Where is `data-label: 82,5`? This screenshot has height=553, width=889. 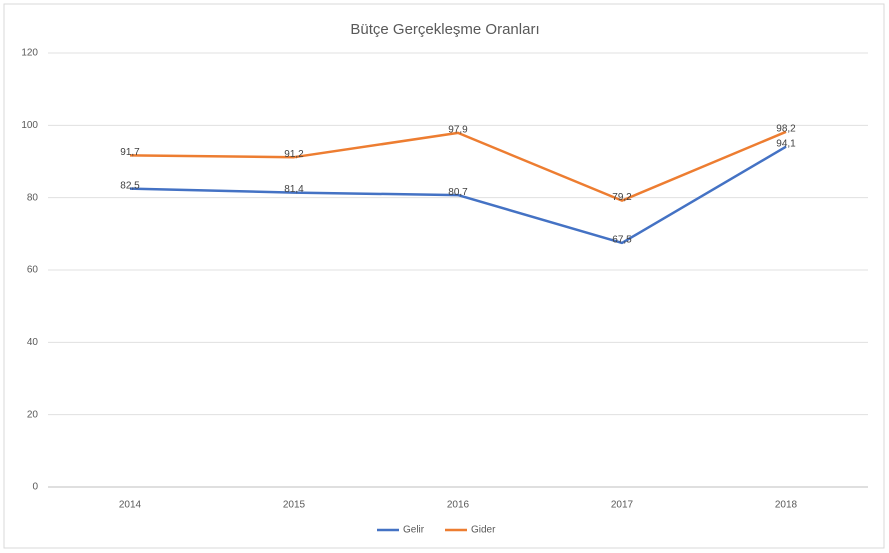 data-label: 82,5 is located at coordinates (130, 185).